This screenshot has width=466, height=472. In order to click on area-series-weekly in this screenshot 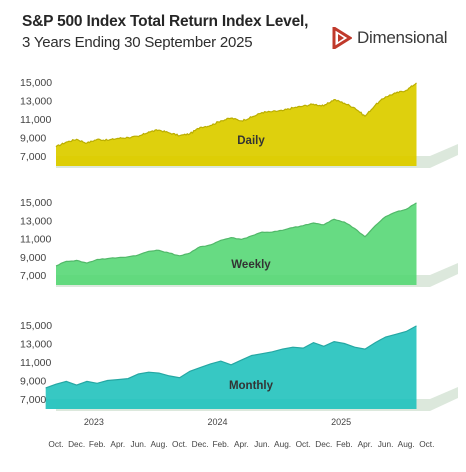, I will do `click(236, 243)`.